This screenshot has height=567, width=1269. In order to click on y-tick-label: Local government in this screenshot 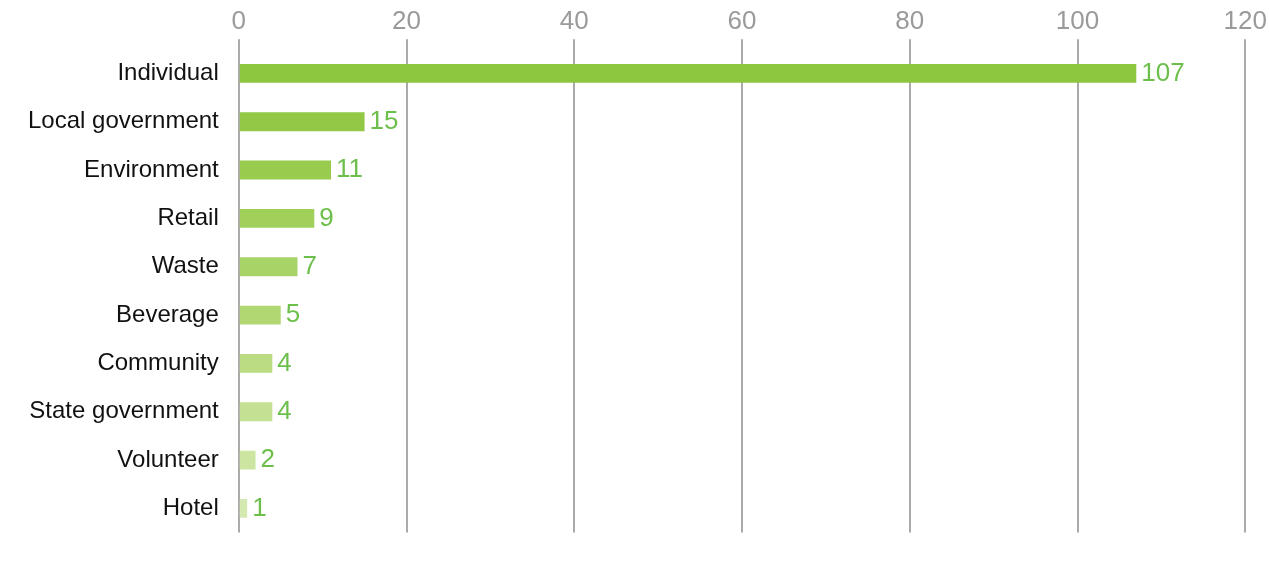, I will do `click(124, 120)`.